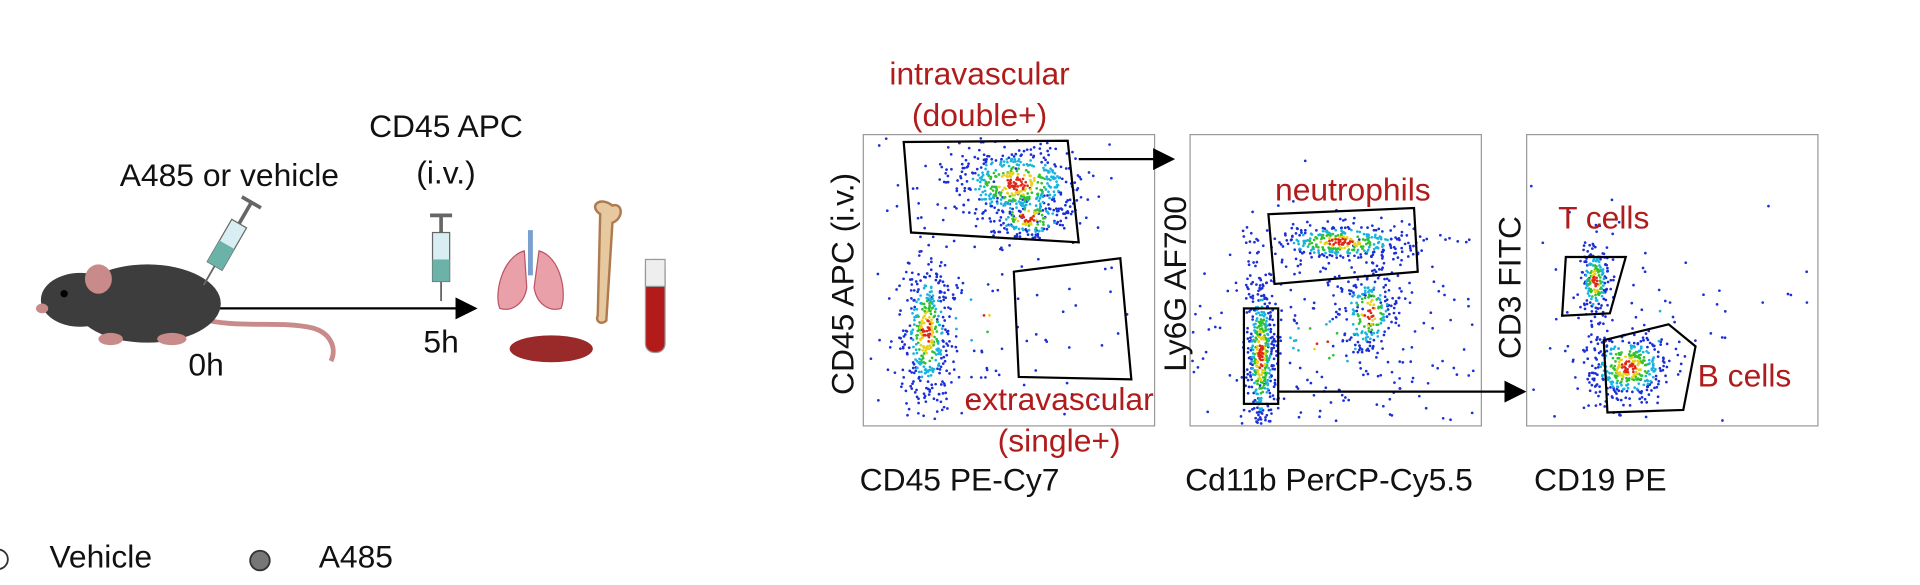 This screenshot has height=585, width=1920. Describe the element at coordinates (1649, 368) in the screenshot. I see `gate` at that location.